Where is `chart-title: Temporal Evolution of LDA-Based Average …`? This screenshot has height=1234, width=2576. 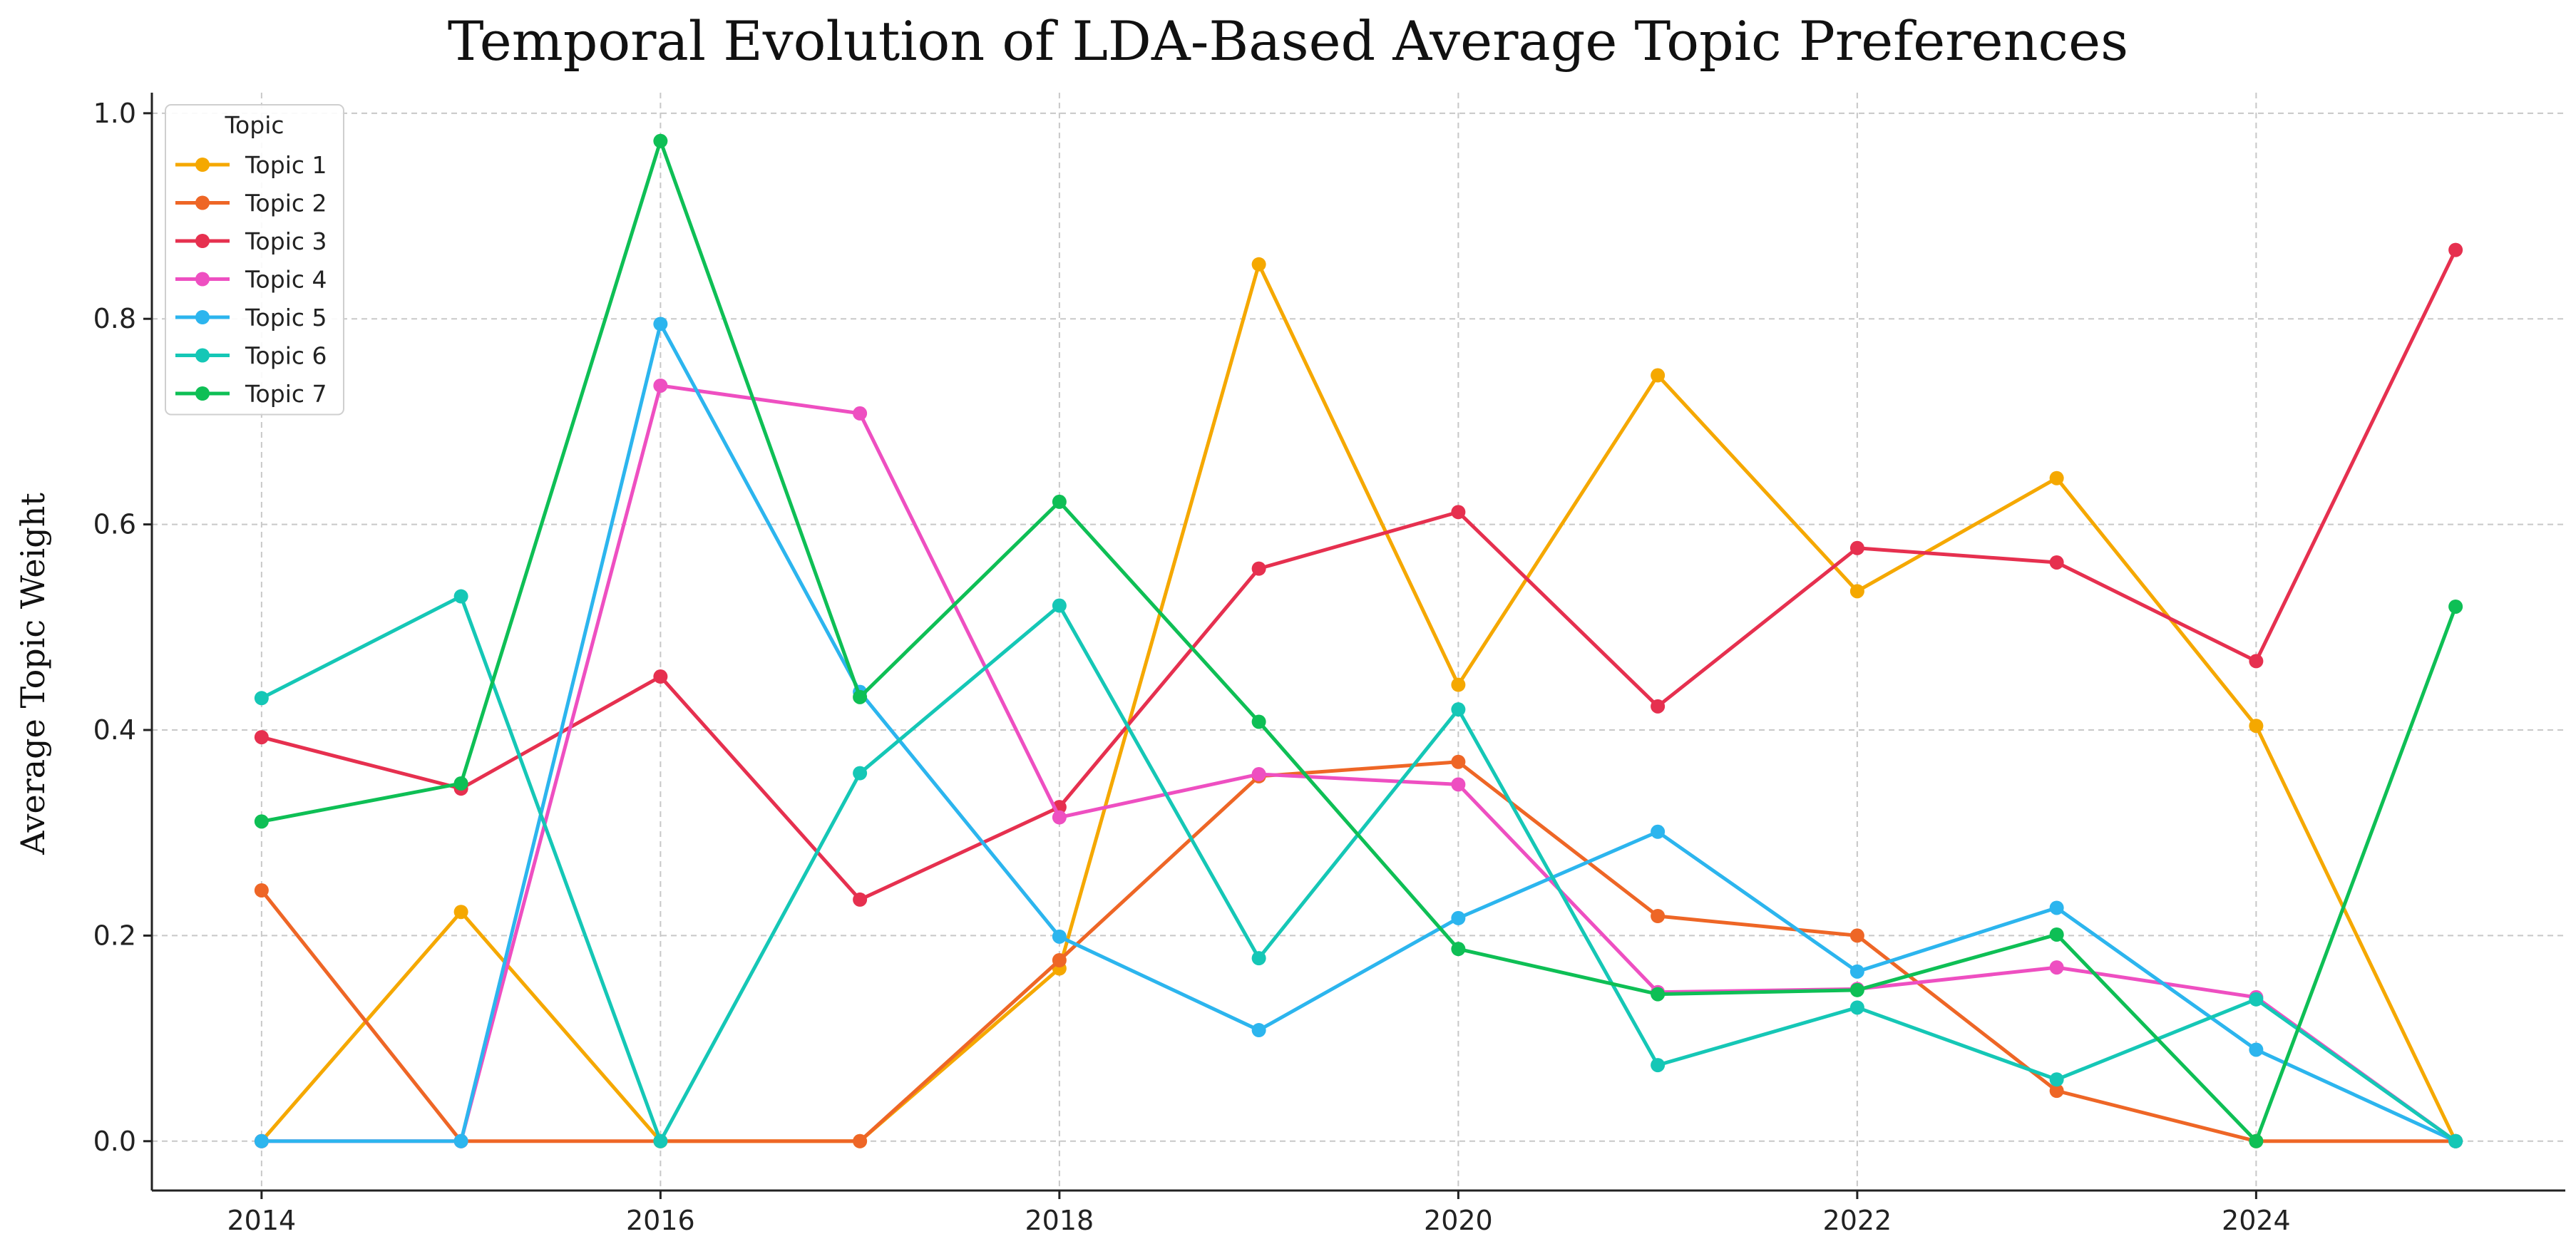
chart-title: Temporal Evolution of LDA-Based Average … is located at coordinates (1288, 41).